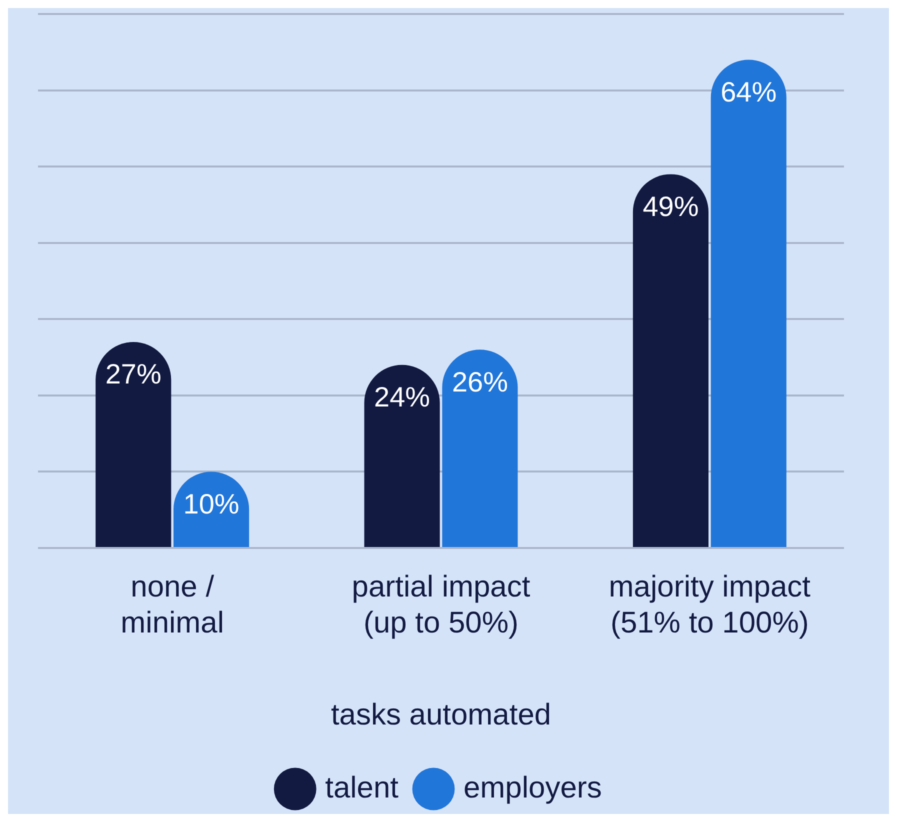 This screenshot has height=822, width=897. Describe the element at coordinates (402, 397) in the screenshot. I see `data-label: 24%` at that location.